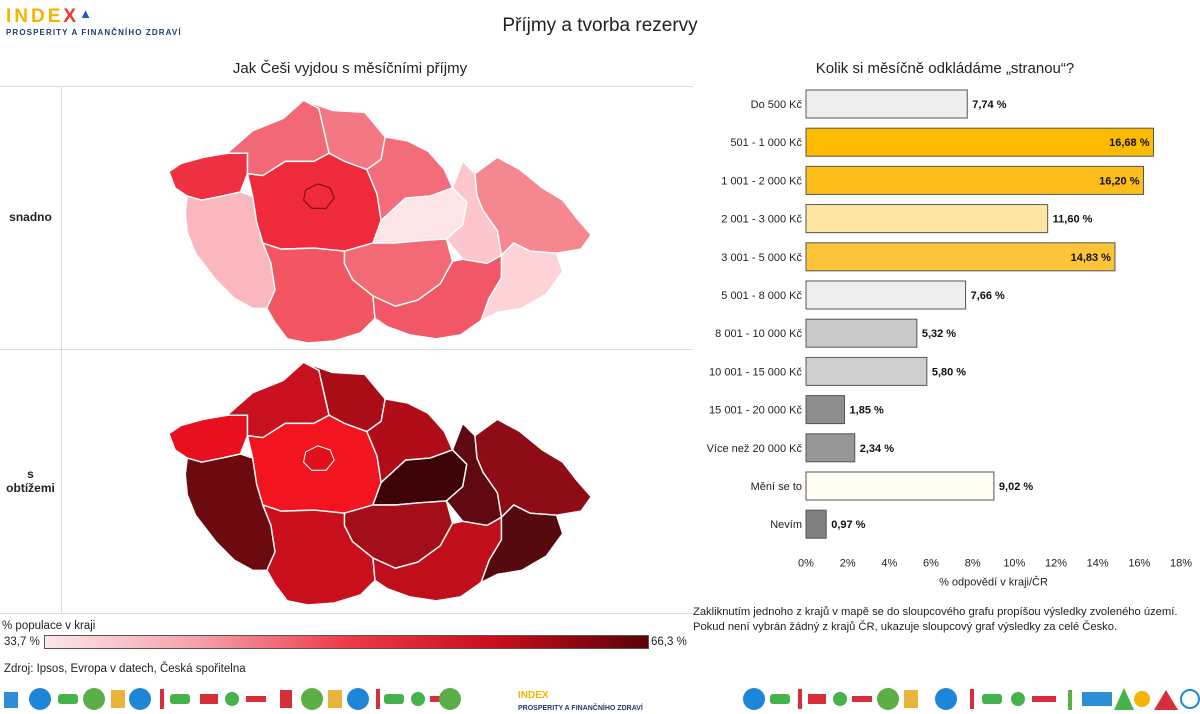 This screenshot has width=1200, height=714. Describe the element at coordinates (1124, 699) in the screenshot. I see `pine-icon` at that location.